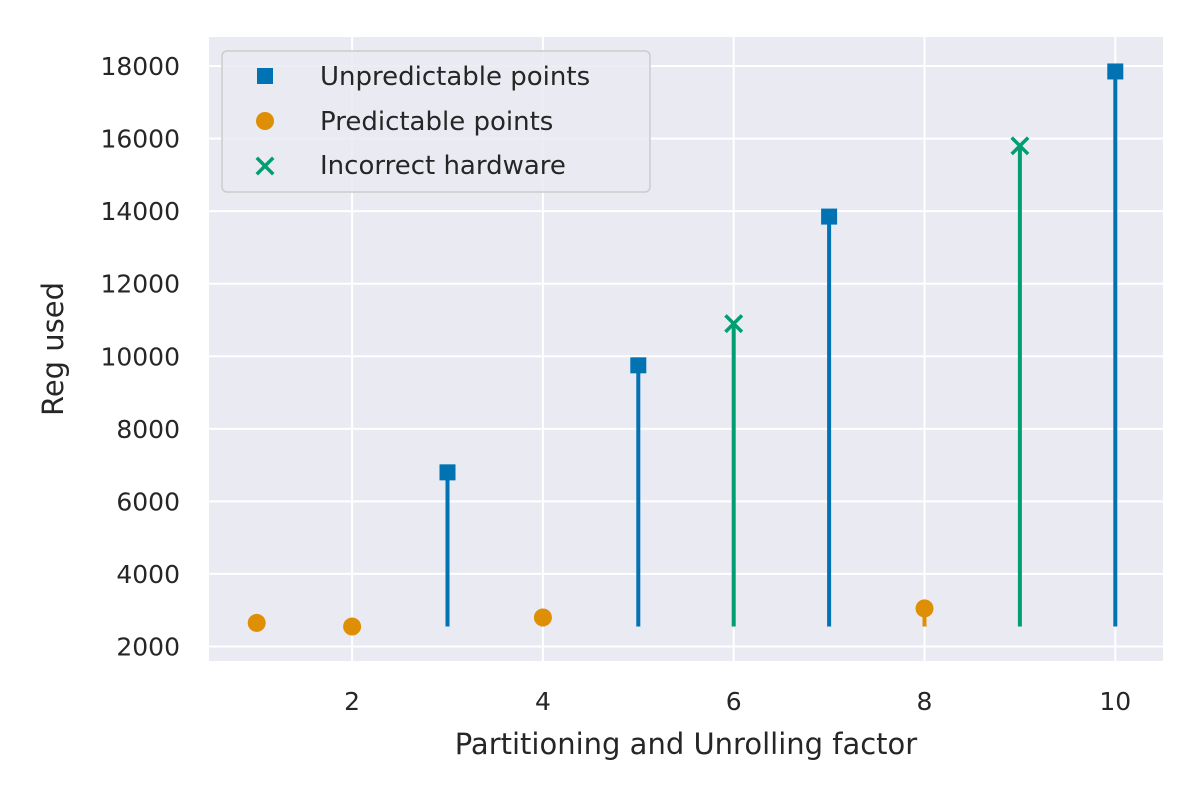 The image size is (1200, 800). Describe the element at coordinates (734, 701) in the screenshot. I see `x-tick-label: 6` at that location.